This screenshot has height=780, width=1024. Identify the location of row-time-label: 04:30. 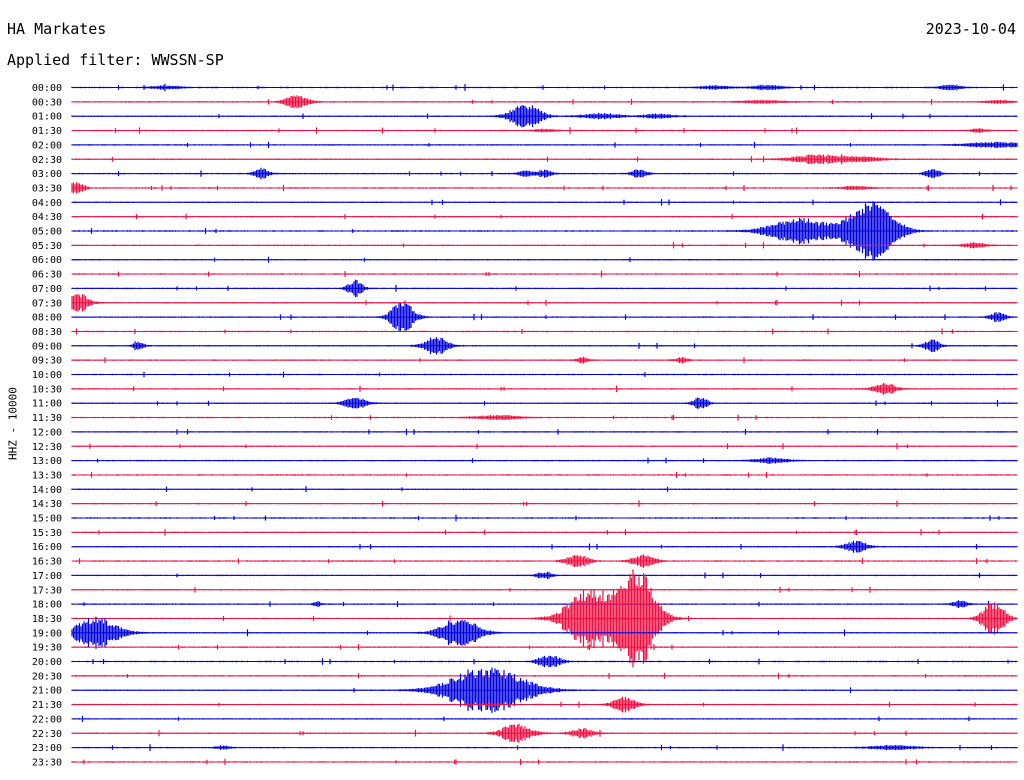
(47, 217).